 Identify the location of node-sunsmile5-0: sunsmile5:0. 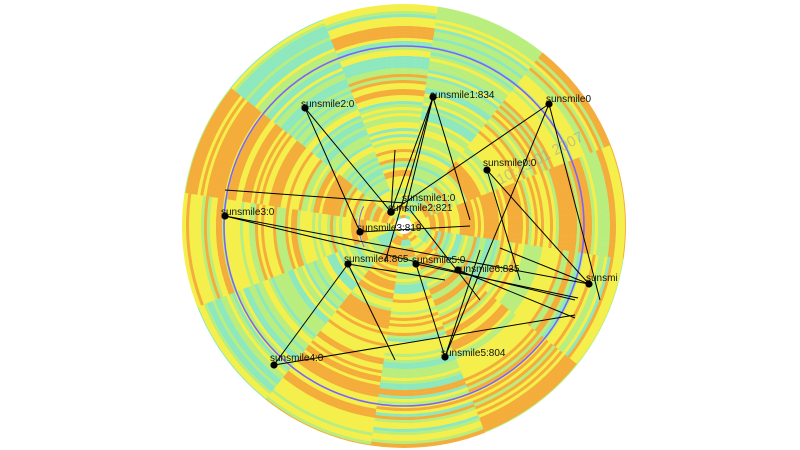
(439, 261).